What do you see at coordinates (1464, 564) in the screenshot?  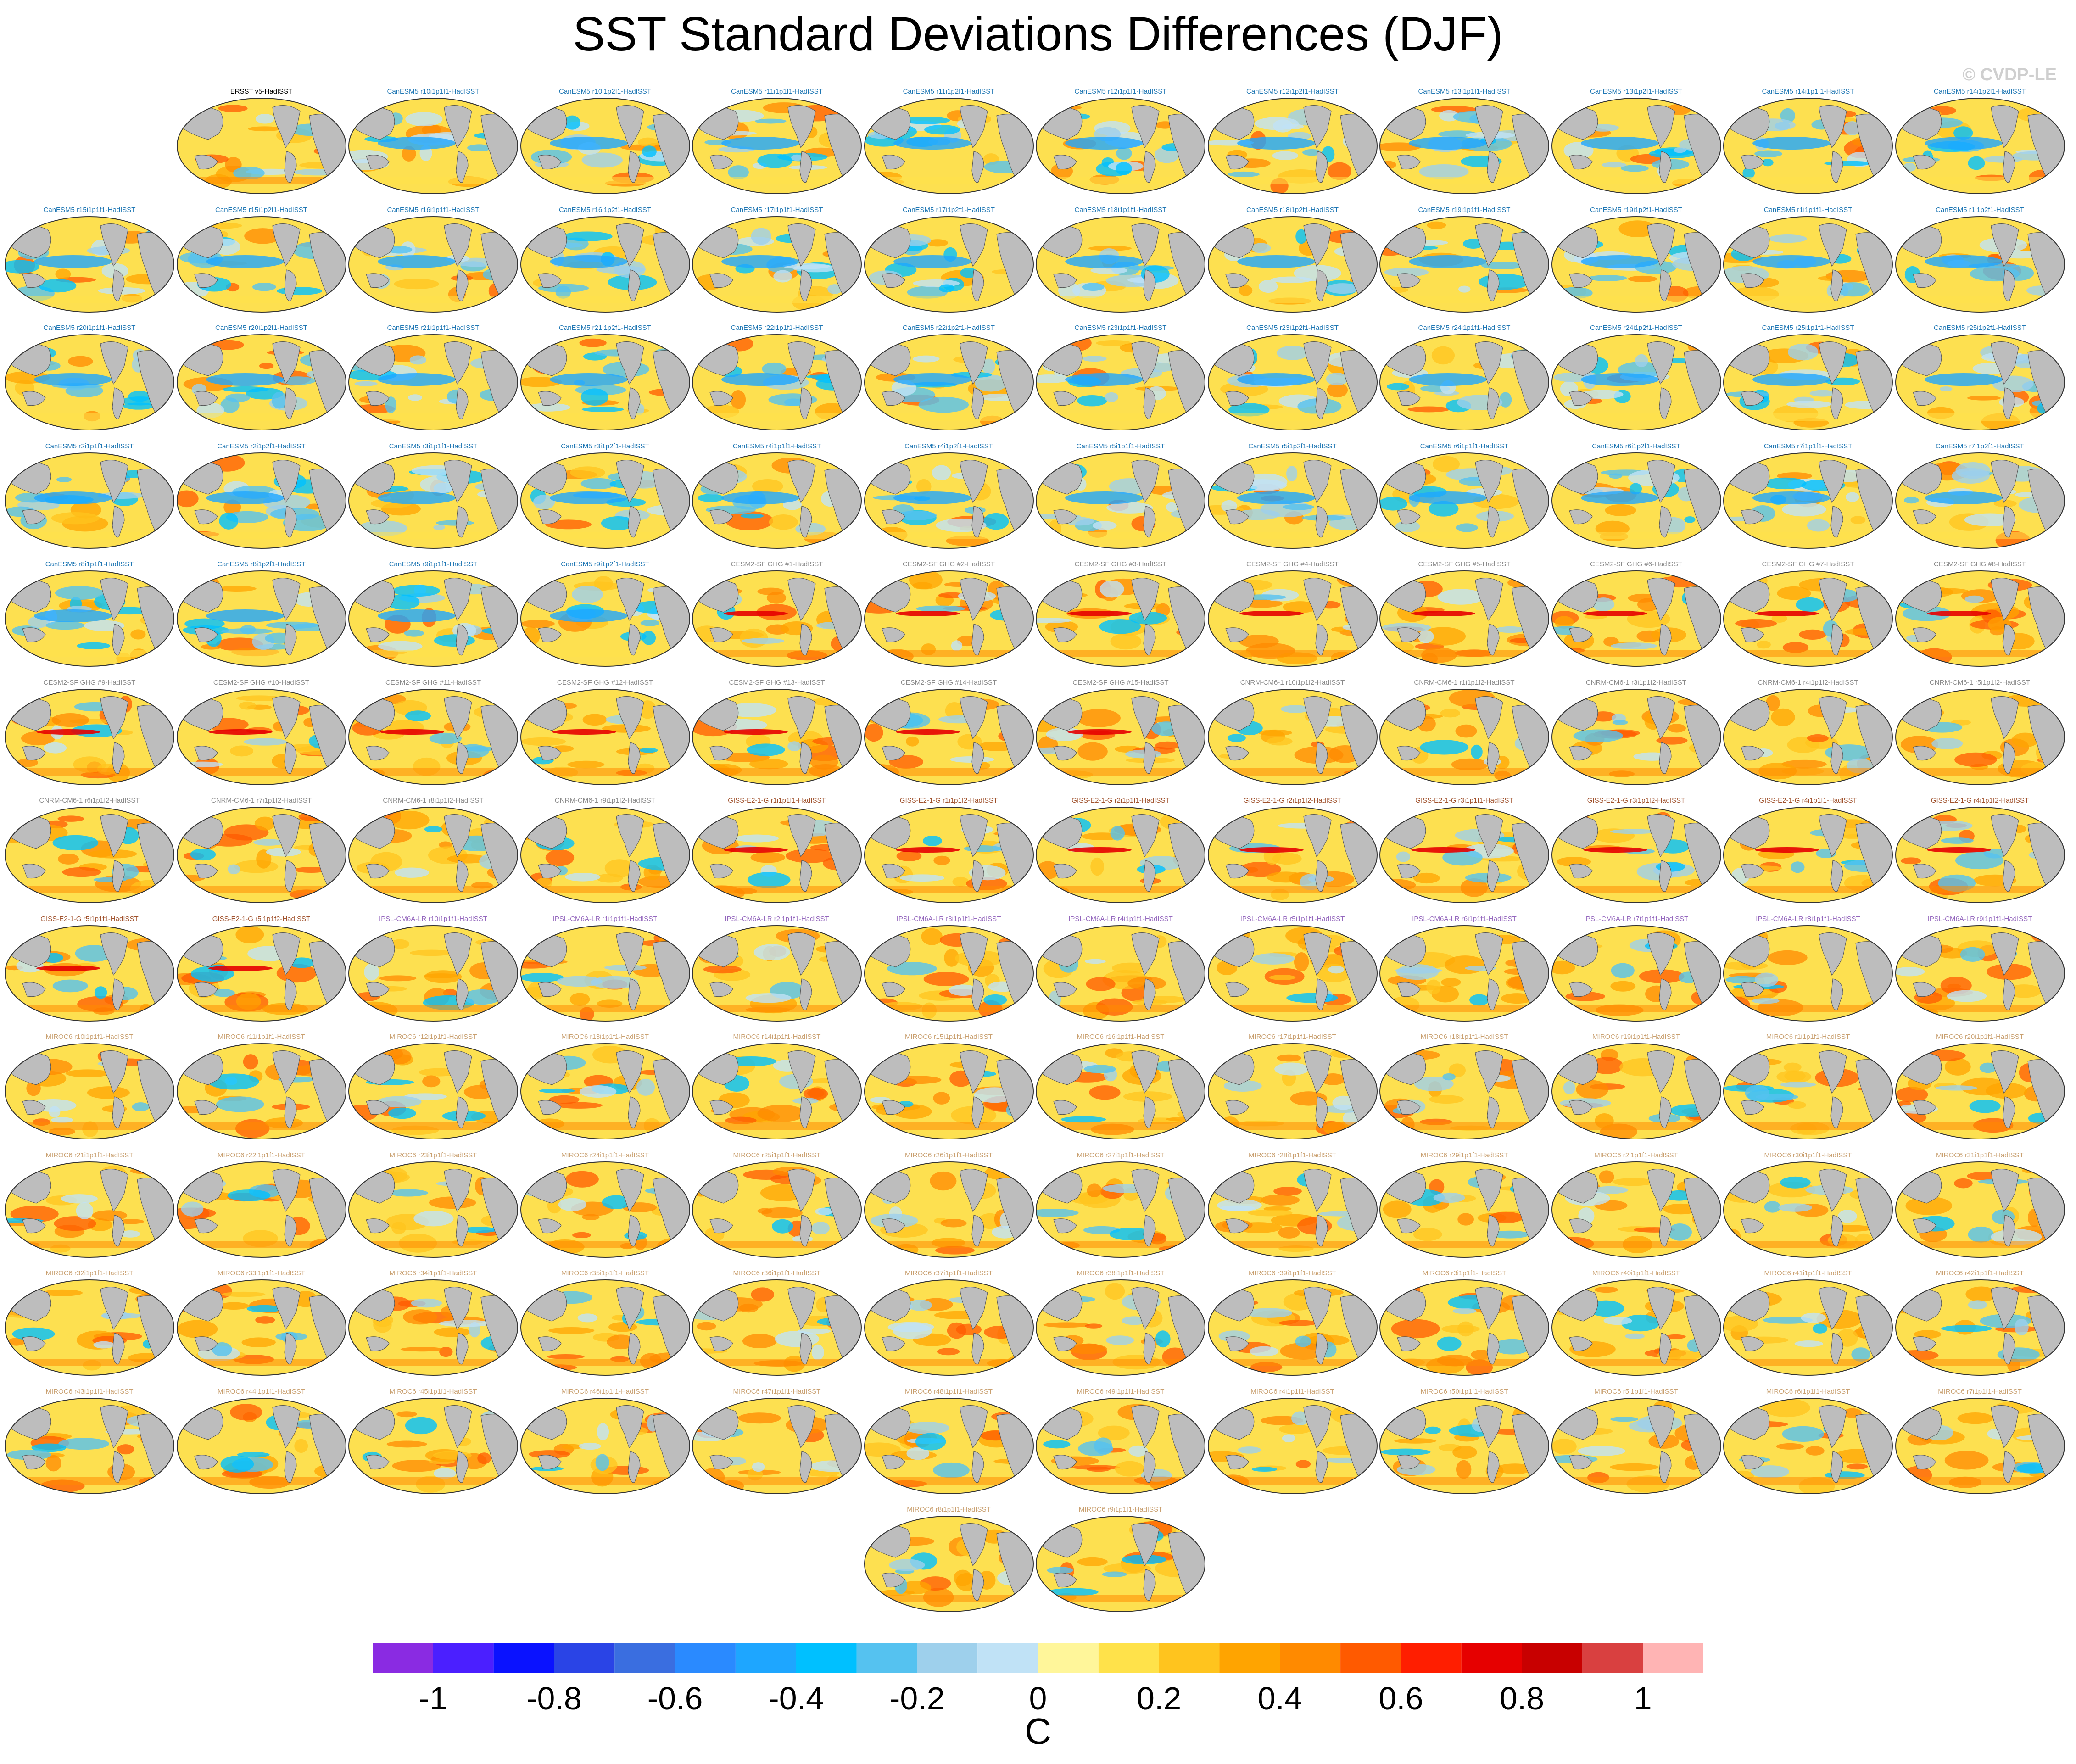 I see `map-panel-label: CESM2-SF GHG #5-HadISST` at bounding box center [1464, 564].